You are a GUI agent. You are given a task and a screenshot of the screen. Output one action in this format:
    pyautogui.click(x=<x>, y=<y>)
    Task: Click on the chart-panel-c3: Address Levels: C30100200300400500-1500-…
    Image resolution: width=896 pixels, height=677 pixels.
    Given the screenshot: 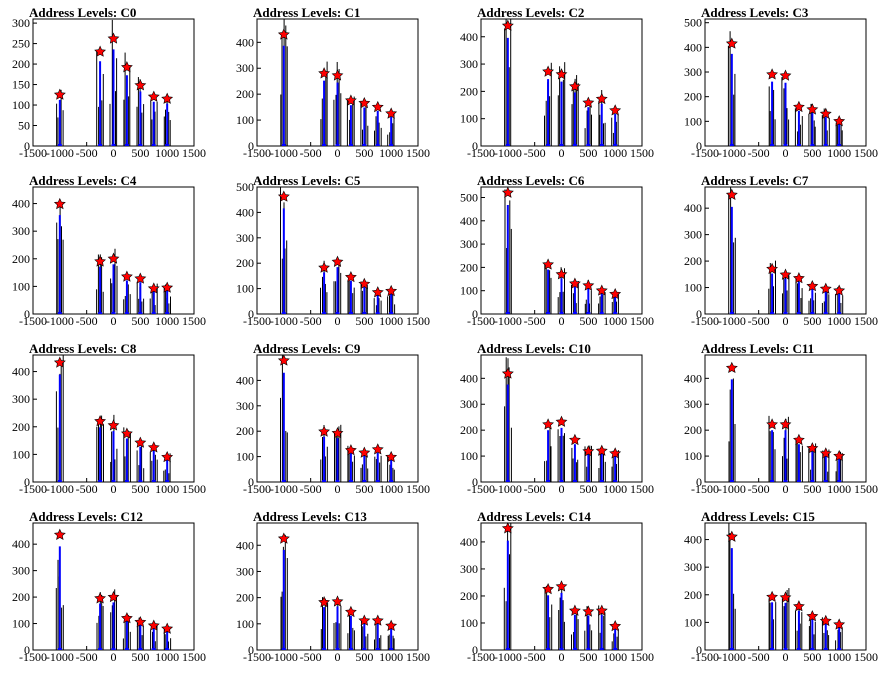 What is the action you would take?
    pyautogui.click(x=781, y=82)
    